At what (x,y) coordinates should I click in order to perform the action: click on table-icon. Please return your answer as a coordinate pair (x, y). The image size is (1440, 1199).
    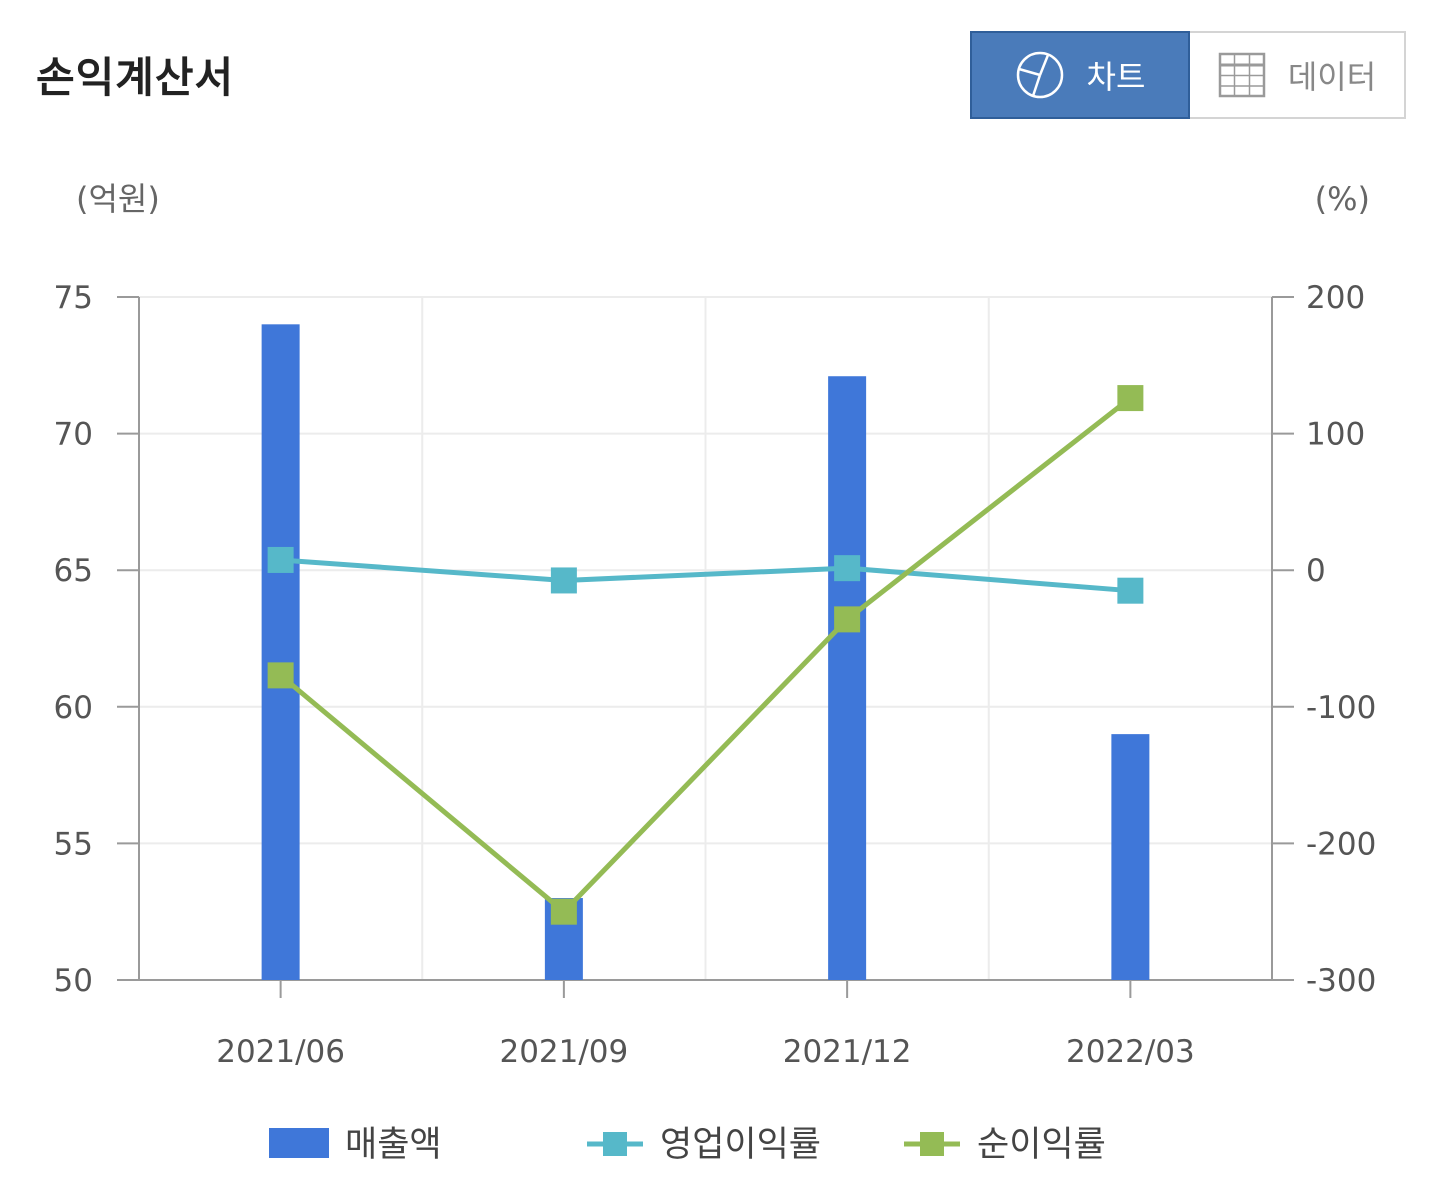
    Looking at the image, I should click on (1242, 75).